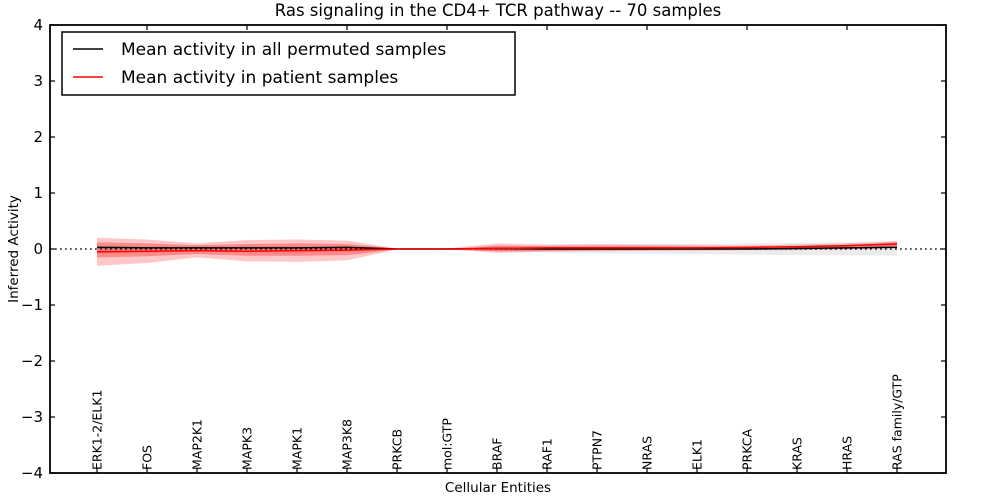  What do you see at coordinates (32, 417) in the screenshot?
I see `y-tick-label: −3` at bounding box center [32, 417].